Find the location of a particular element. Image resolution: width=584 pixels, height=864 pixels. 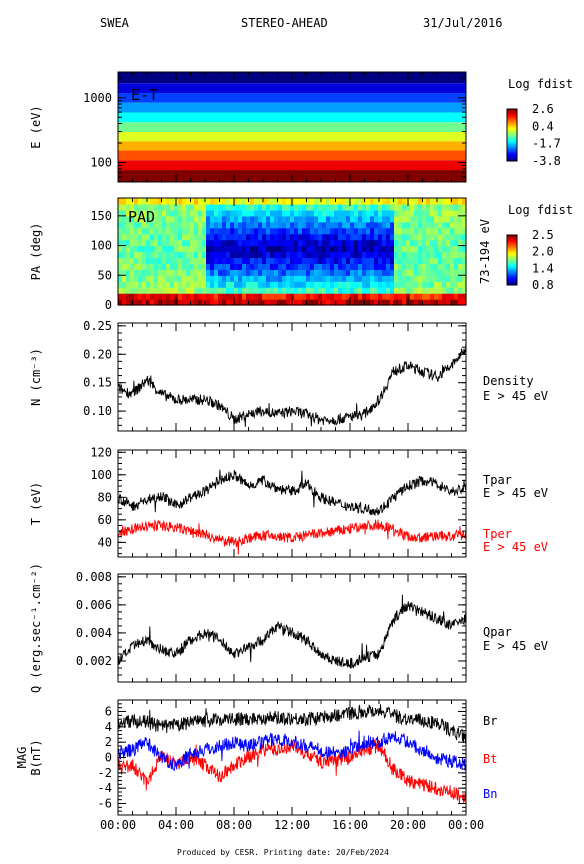

y-tick-label: 40 is located at coordinates (105, 542).